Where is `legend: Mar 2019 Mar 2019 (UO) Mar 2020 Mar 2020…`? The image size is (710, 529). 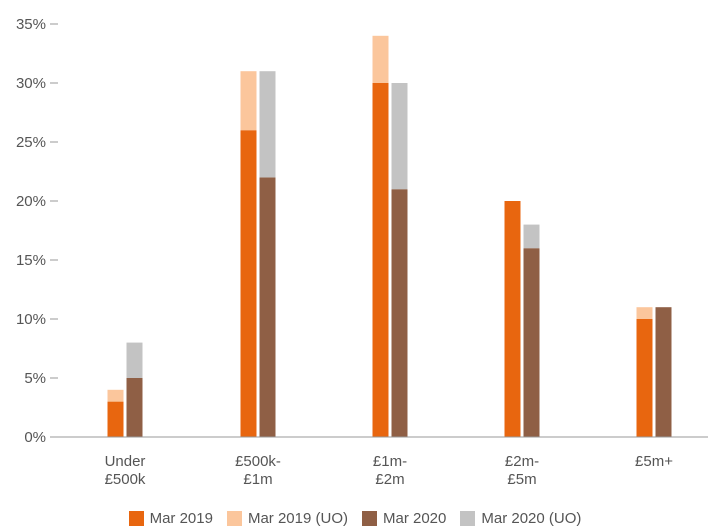
legend: Mar 2019 Mar 2019 (UO) Mar 2020 Mar 2020… is located at coordinates (355, 518).